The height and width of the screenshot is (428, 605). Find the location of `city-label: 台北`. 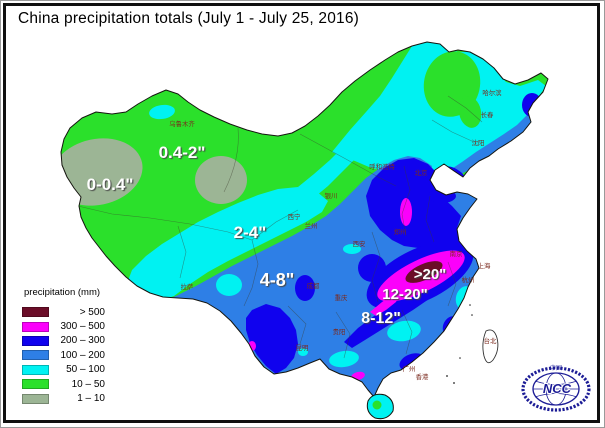

city-label: 台北 is located at coordinates (490, 340).